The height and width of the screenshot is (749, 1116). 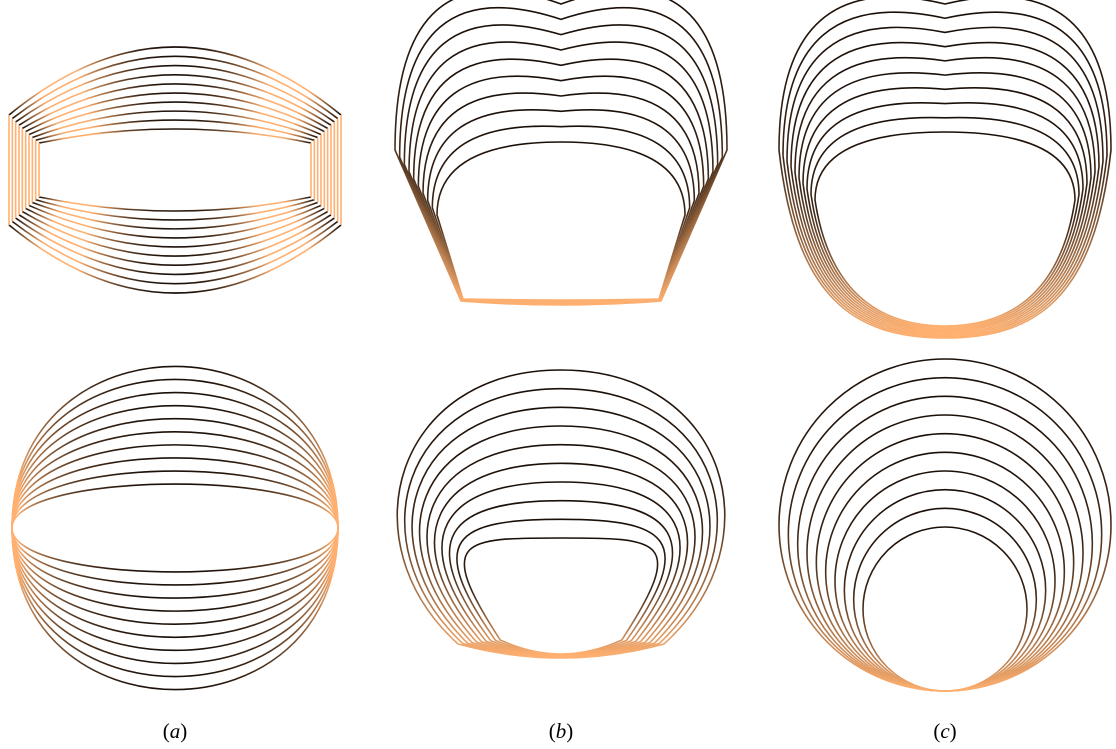 What do you see at coordinates (175, 731) in the screenshot?
I see `caption-a: (a)` at bounding box center [175, 731].